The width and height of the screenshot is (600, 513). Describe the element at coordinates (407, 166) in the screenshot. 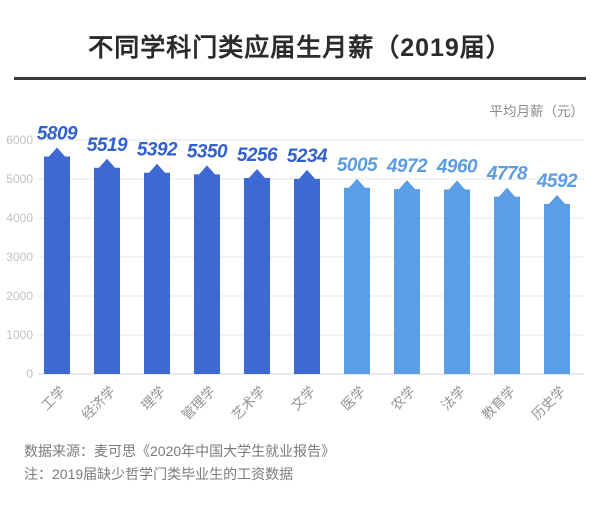

I see `bar-value-label: 4972` at that location.